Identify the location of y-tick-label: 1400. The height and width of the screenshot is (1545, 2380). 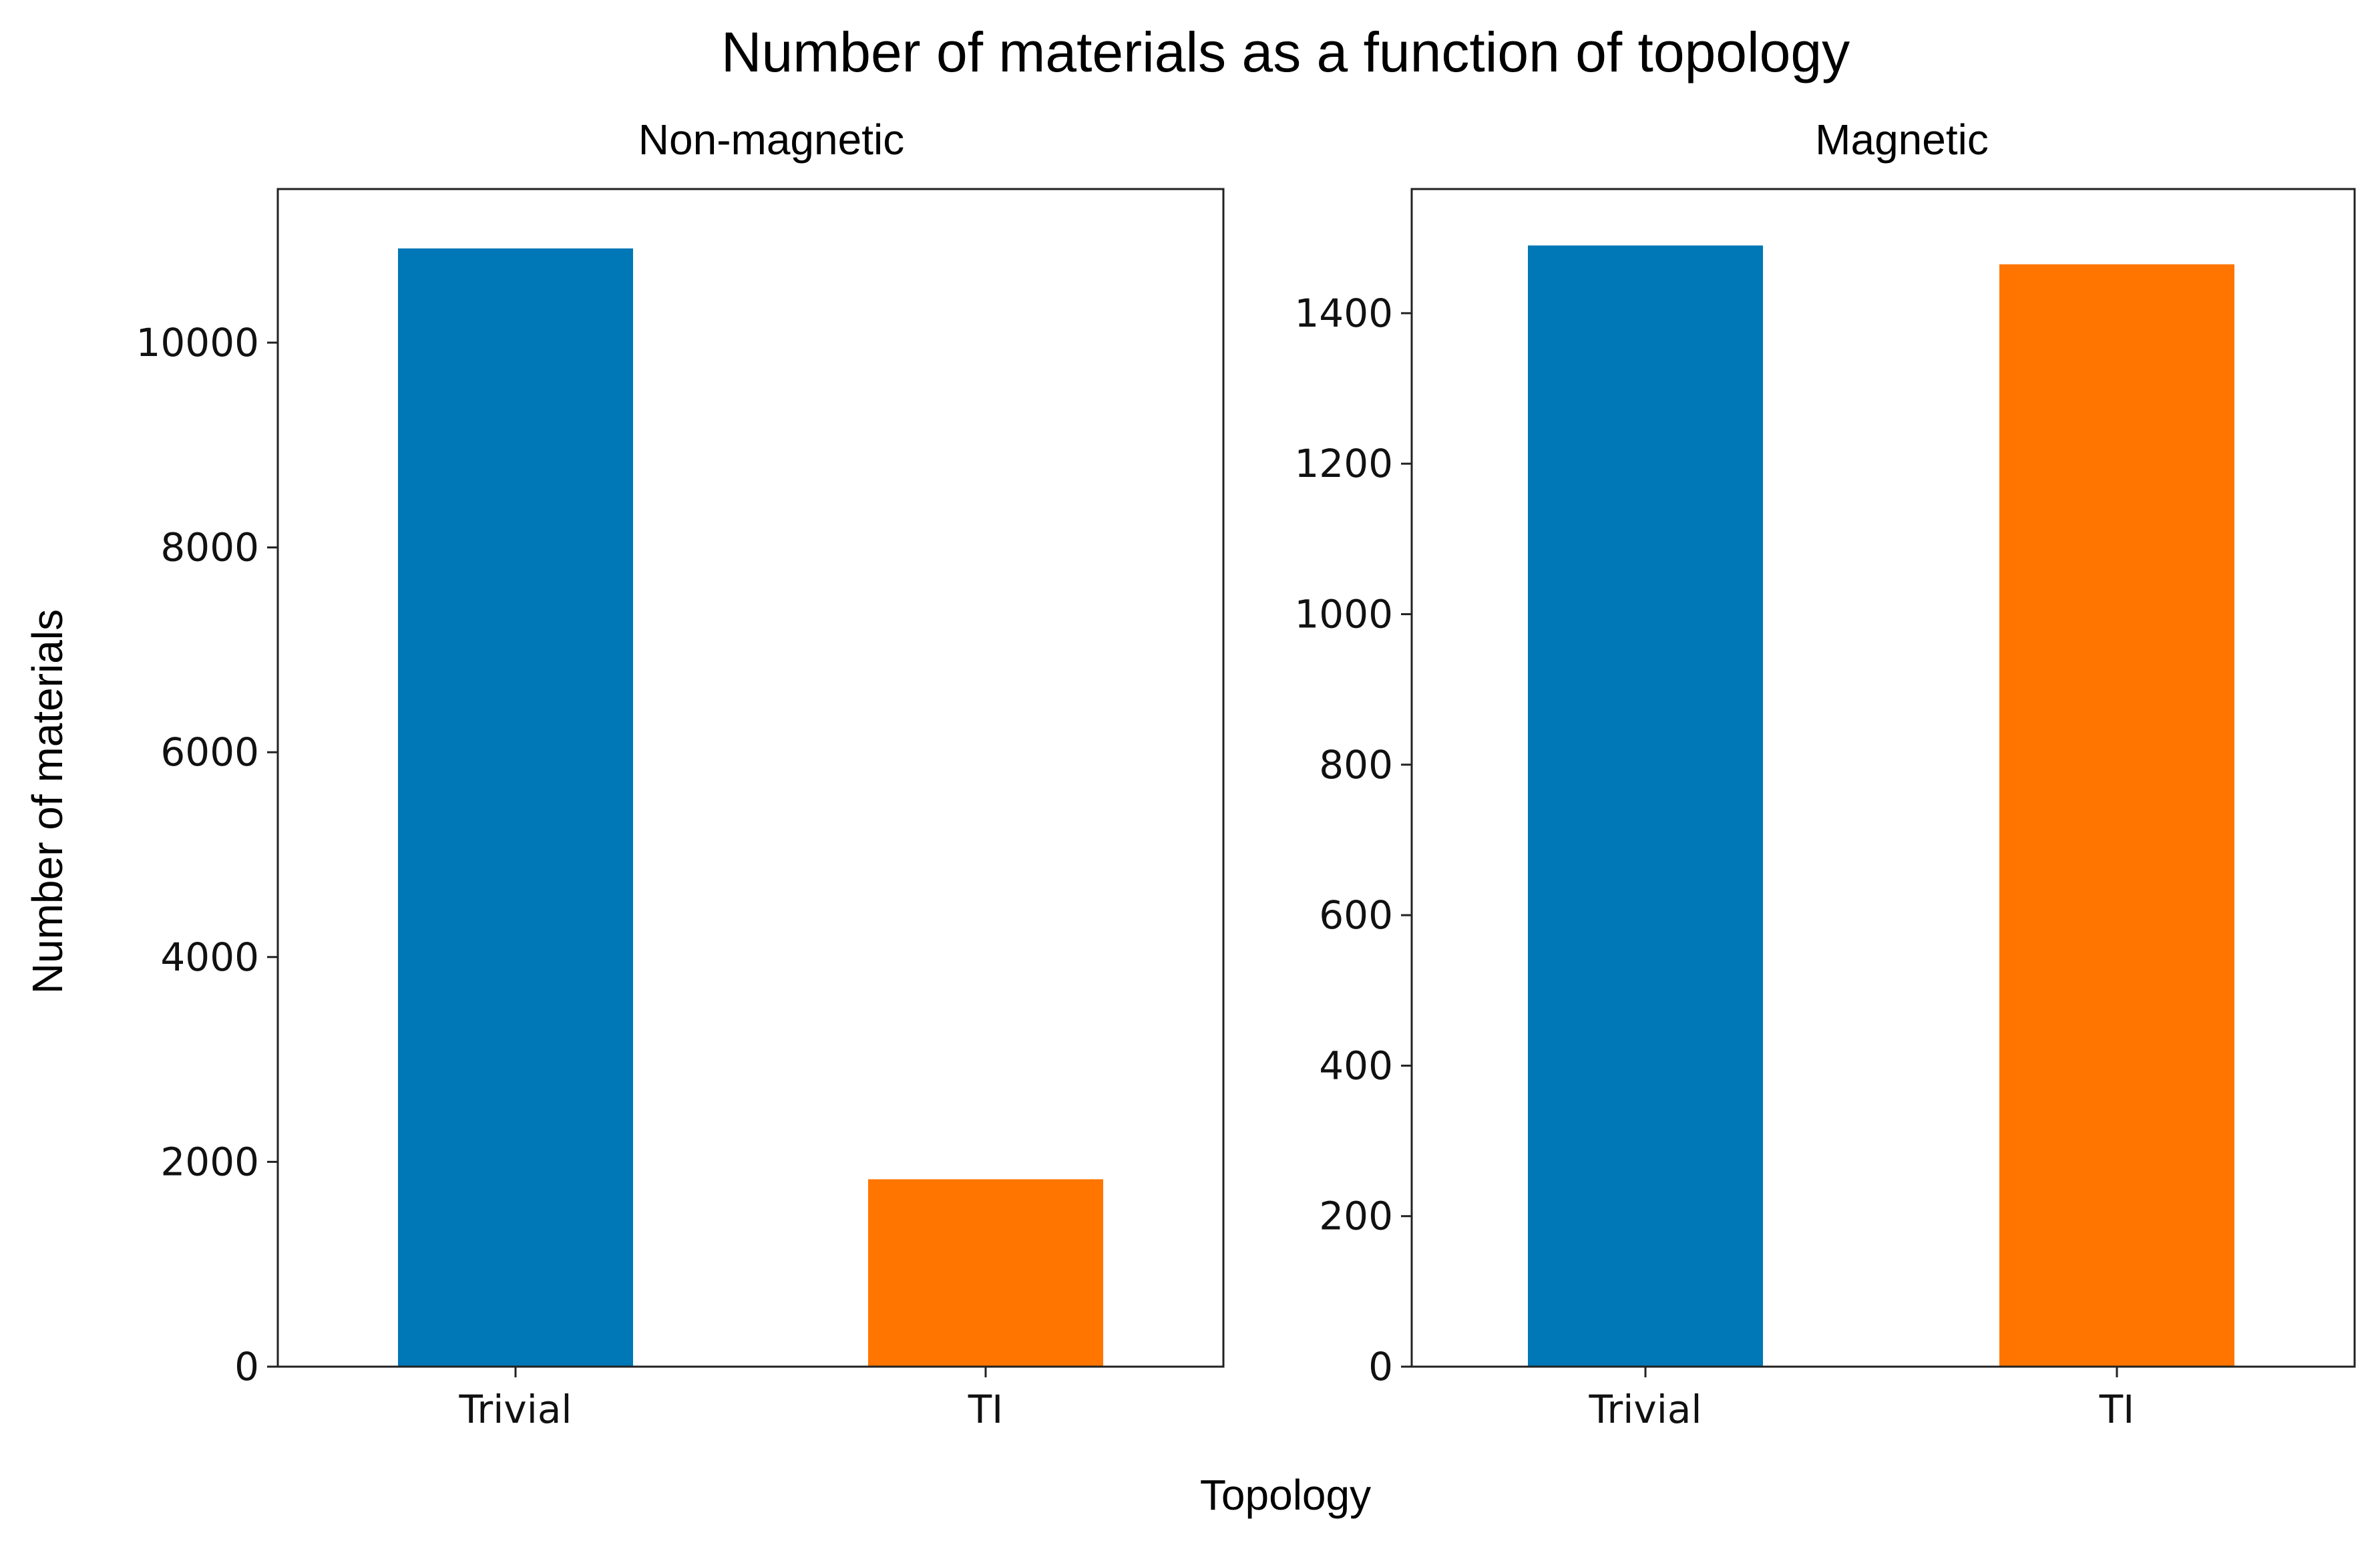
(1343, 313).